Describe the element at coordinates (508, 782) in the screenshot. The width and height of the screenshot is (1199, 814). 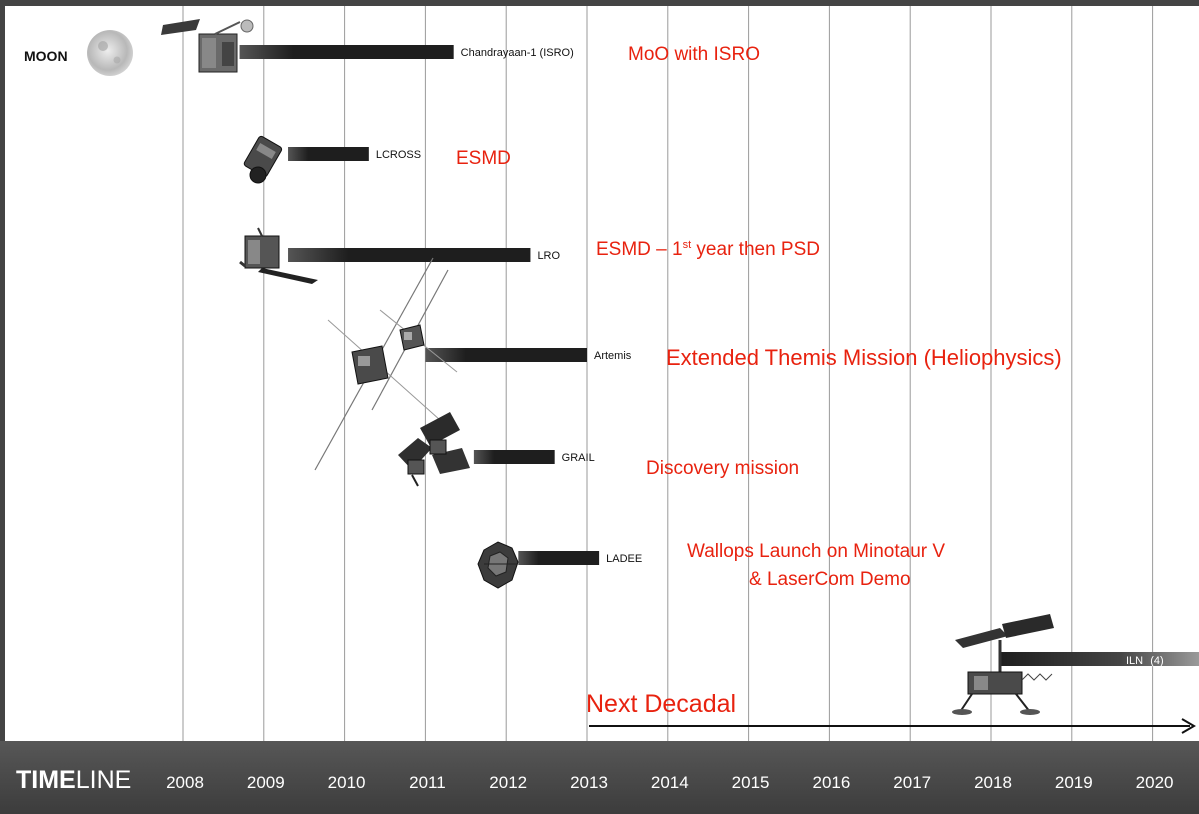
I see `tick-label-2012: 2012` at that location.